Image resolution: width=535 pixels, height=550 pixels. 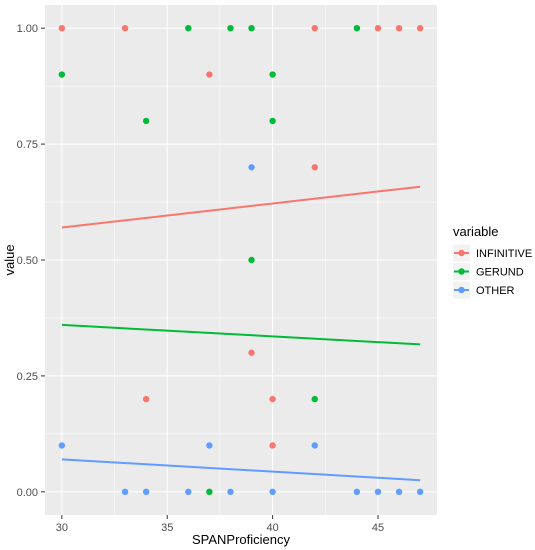 What do you see at coordinates (27, 493) in the screenshot?
I see `y-tick-label: 0.00` at bounding box center [27, 493].